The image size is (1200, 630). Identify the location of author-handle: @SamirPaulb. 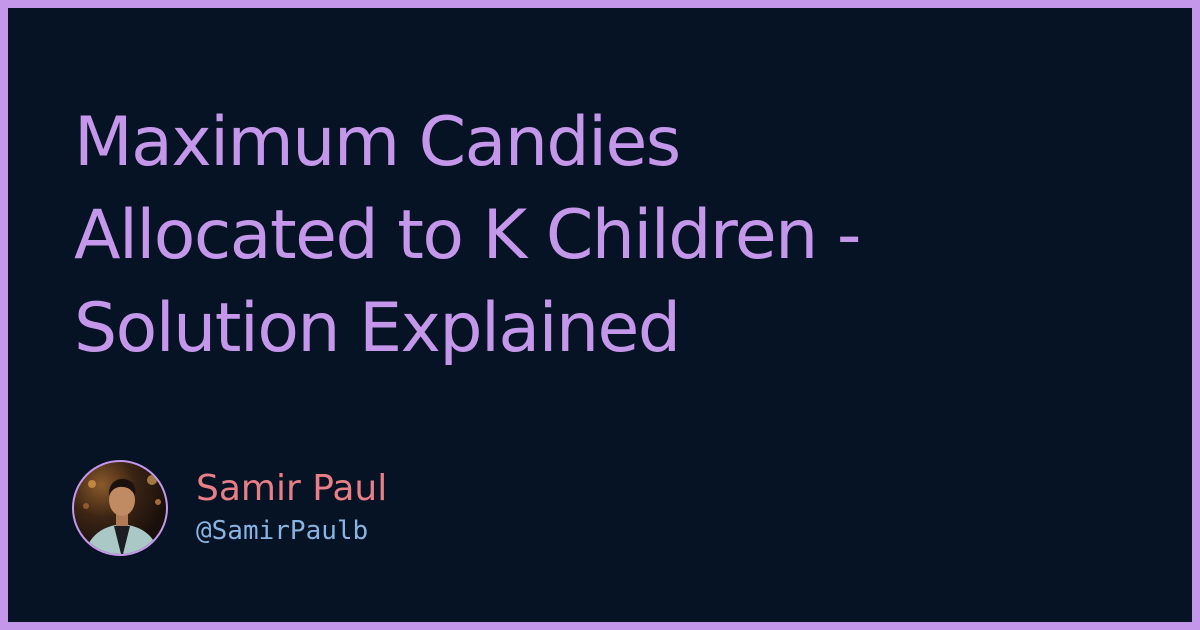
(282, 531).